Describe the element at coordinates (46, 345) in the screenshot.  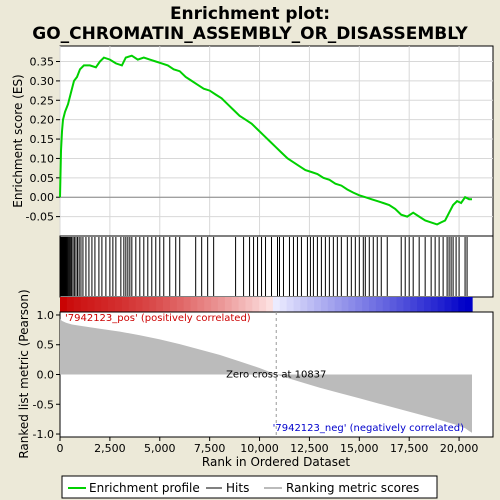
I see `ranking-ytick-label: 0.5` at that location.